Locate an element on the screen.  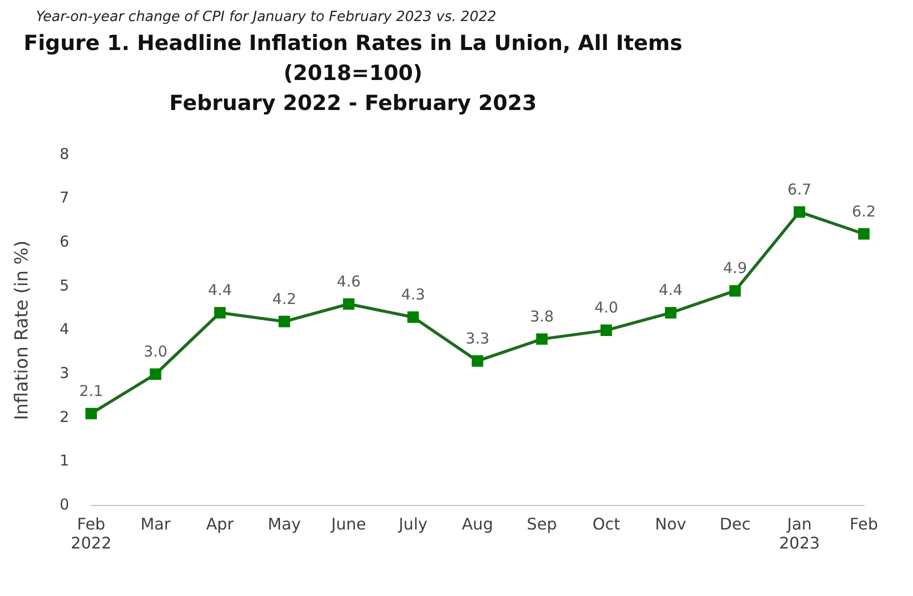
y-tick-label: 8 is located at coordinates (65, 153).